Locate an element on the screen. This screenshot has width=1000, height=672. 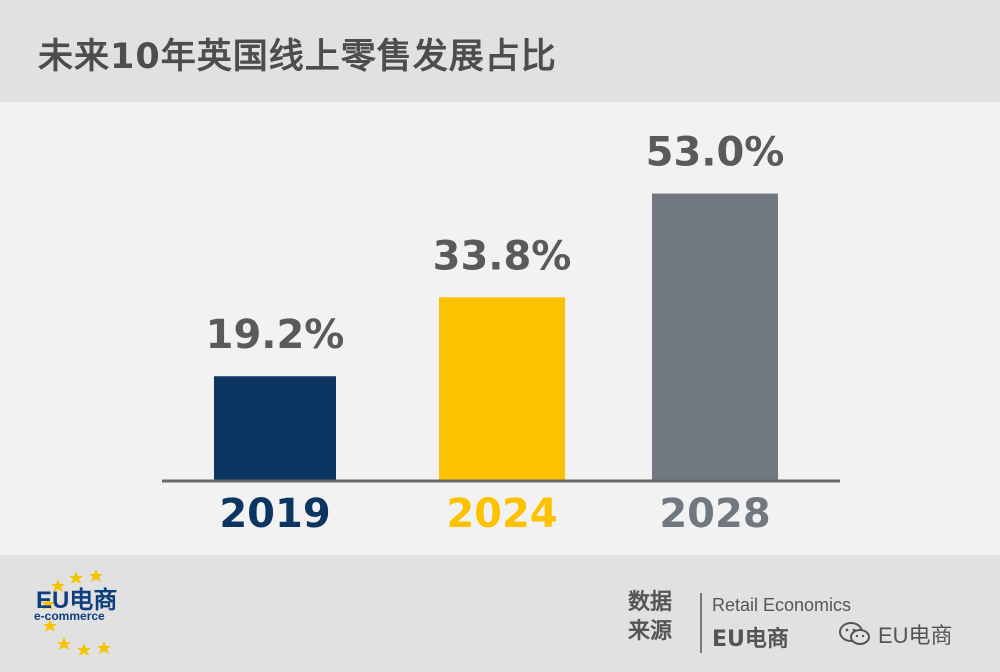
category-label-2028: 2028 is located at coordinates (714, 514).